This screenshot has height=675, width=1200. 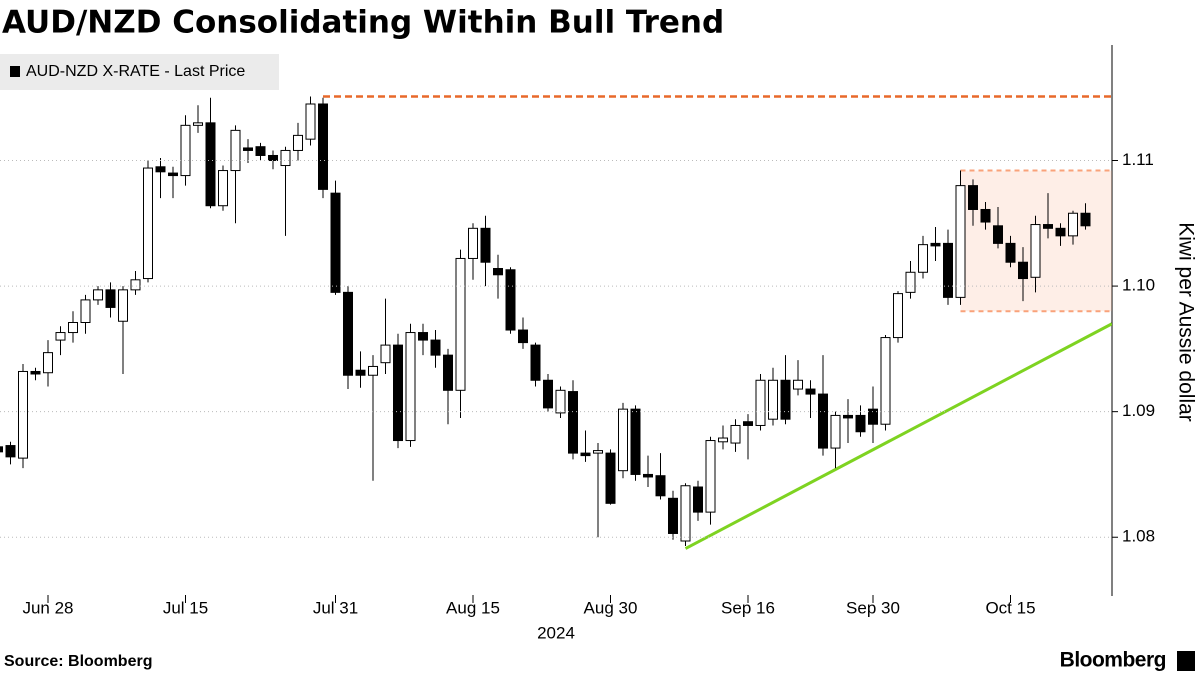 What do you see at coordinates (185, 607) in the screenshot?
I see `x-tick-label: Jul 15` at bounding box center [185, 607].